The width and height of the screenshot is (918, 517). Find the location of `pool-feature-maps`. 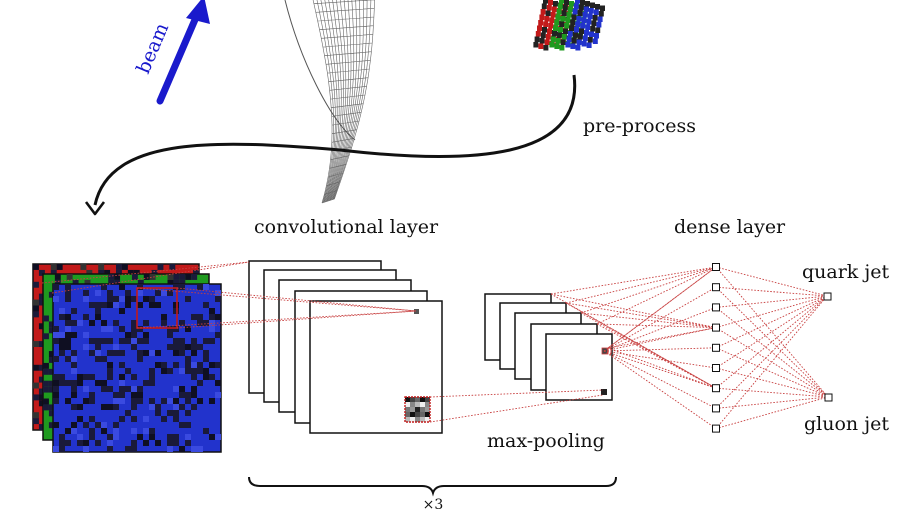

pool-feature-maps is located at coordinates (548, 347).